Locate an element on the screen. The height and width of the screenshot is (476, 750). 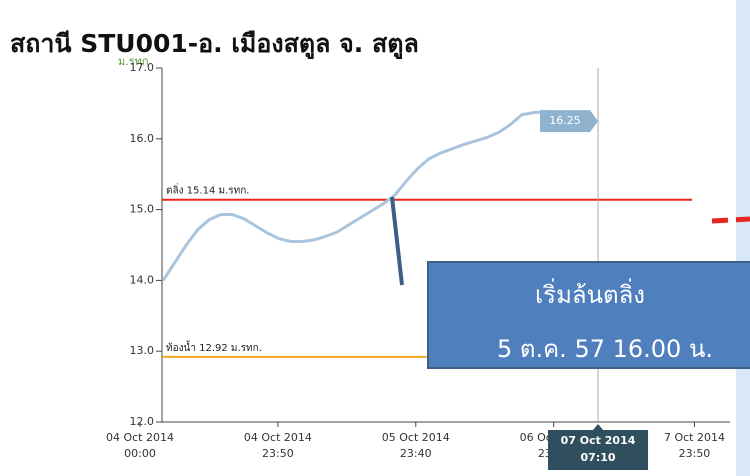
y-tick-label: 13.0 is located at coordinates (142, 350).